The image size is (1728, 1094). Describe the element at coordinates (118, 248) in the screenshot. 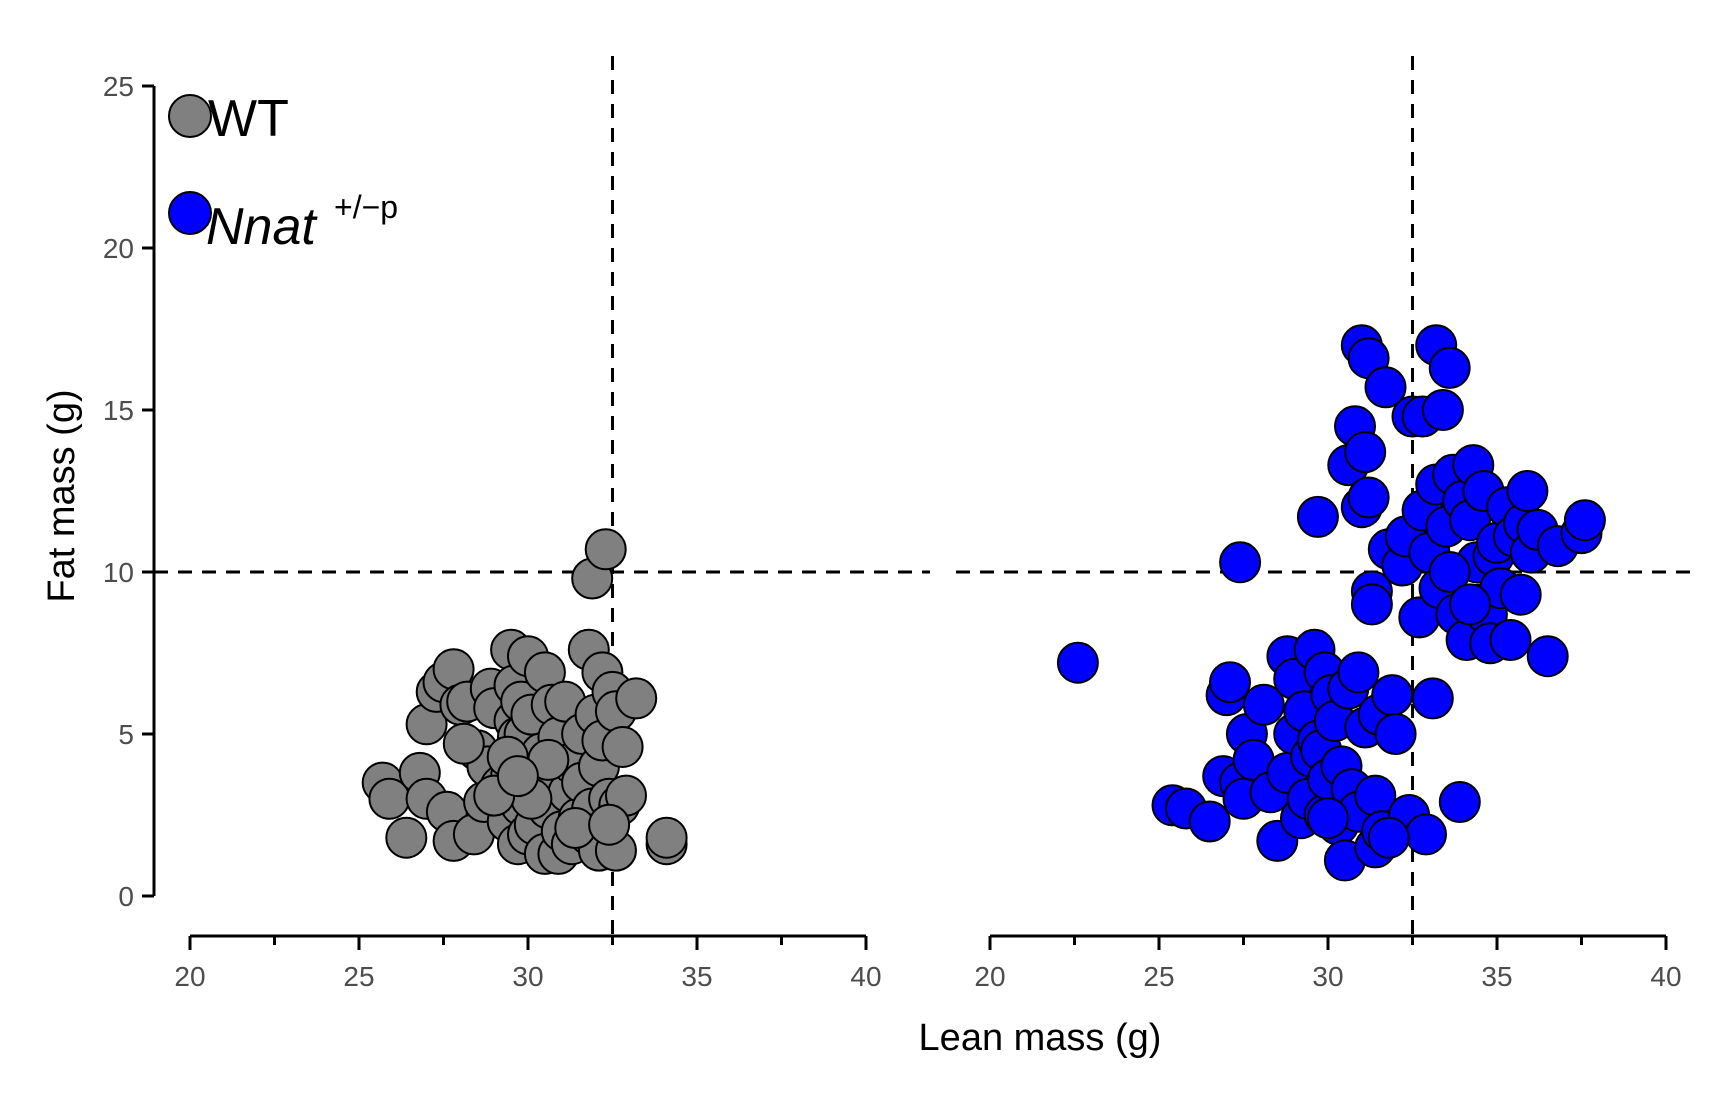

I see `y-tick-label: 20` at that location.